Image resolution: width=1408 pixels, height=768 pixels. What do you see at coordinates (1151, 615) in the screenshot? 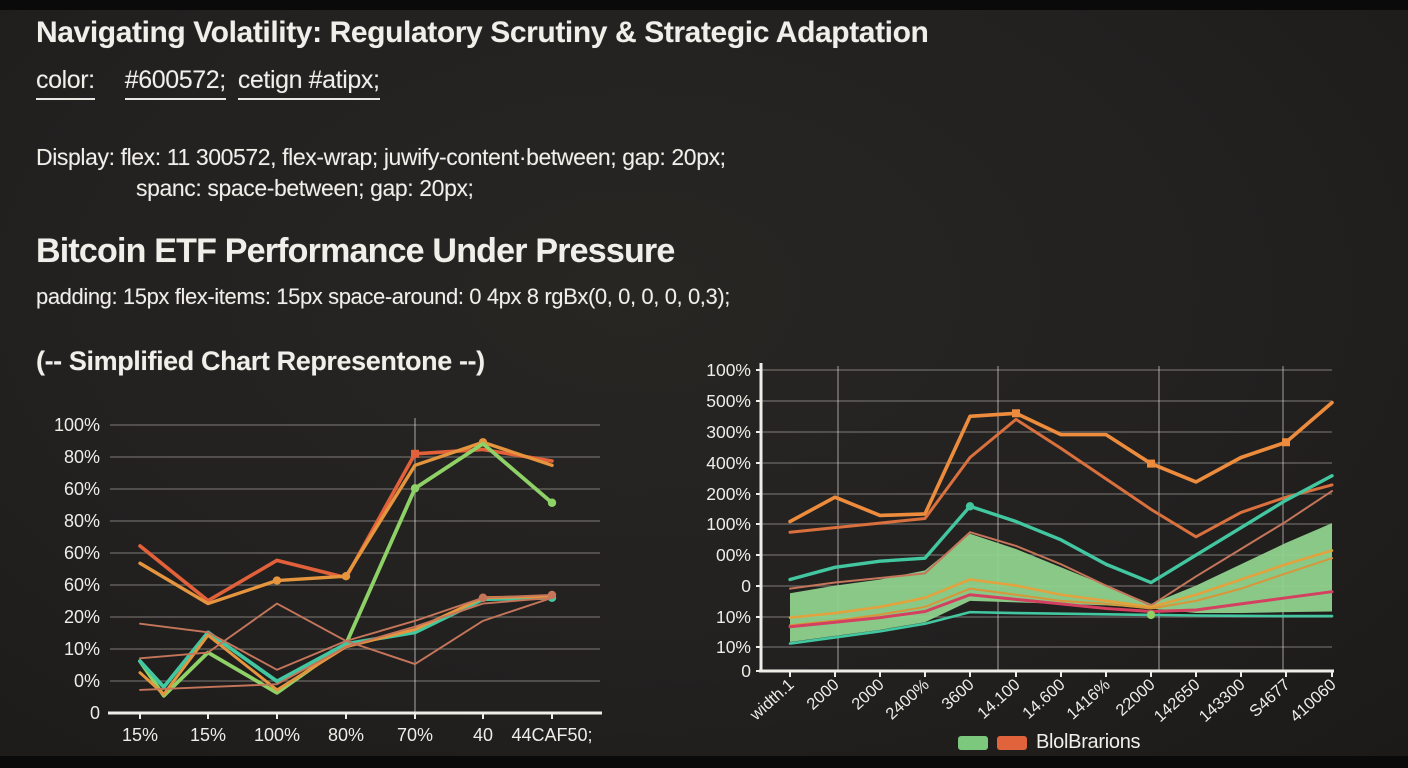
I see `teal-flat-line-marker` at bounding box center [1151, 615].